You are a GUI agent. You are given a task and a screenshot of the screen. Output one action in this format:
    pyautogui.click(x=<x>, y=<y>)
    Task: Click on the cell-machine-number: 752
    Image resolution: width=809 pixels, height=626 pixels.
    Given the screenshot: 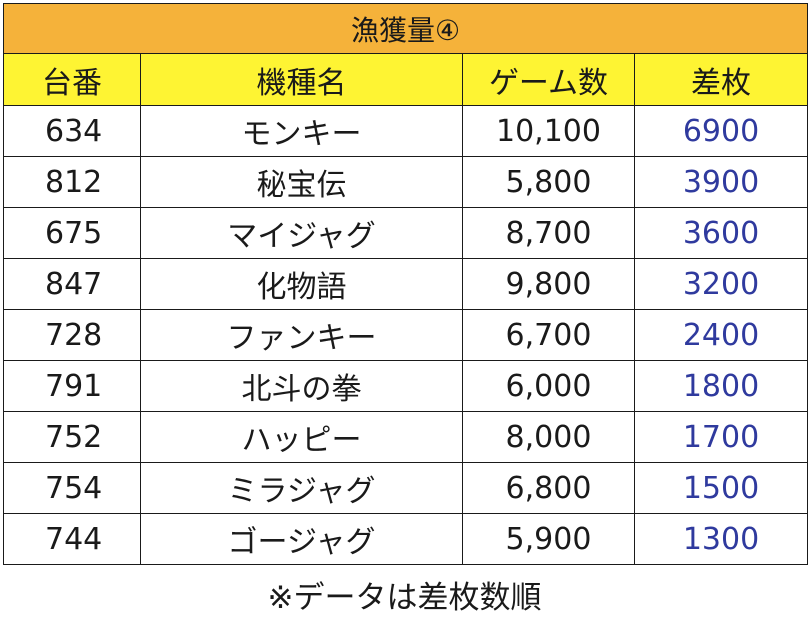 What is the action you would take?
    pyautogui.click(x=72, y=437)
    